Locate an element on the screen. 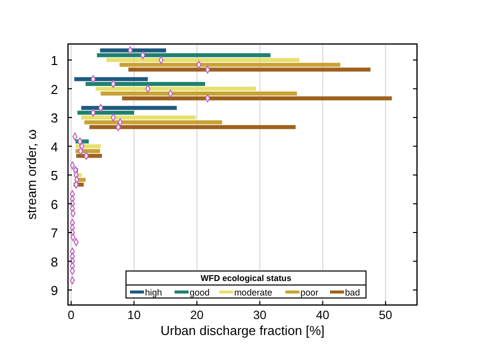 The image size is (479, 349). y-tick-label: 5 is located at coordinates (54, 175).